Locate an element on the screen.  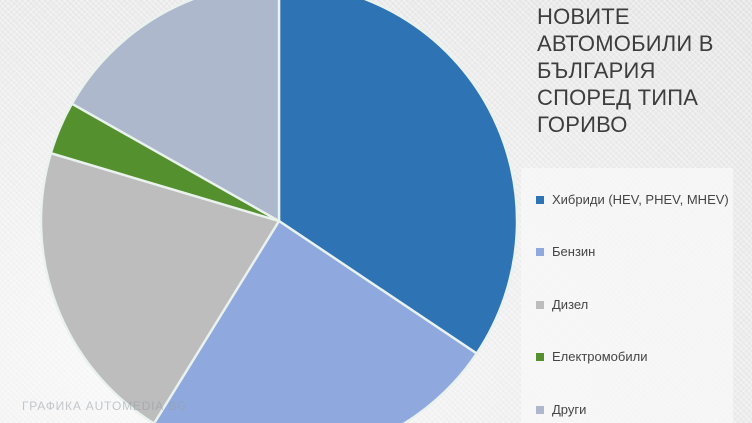
legend-item-hybrids: Хибриди (HEV, PHEV, MHEV) is located at coordinates (632, 199).